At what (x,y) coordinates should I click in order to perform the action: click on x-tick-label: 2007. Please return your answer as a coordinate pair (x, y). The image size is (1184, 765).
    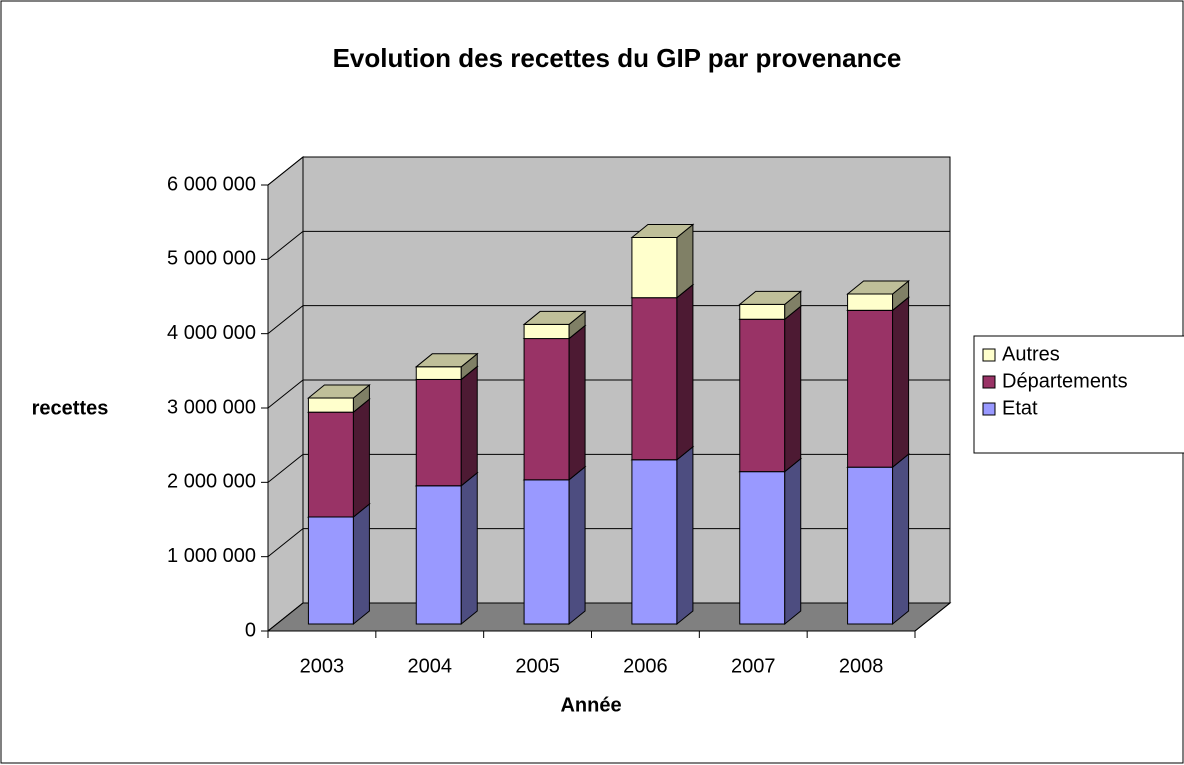
    Looking at the image, I should click on (753, 666).